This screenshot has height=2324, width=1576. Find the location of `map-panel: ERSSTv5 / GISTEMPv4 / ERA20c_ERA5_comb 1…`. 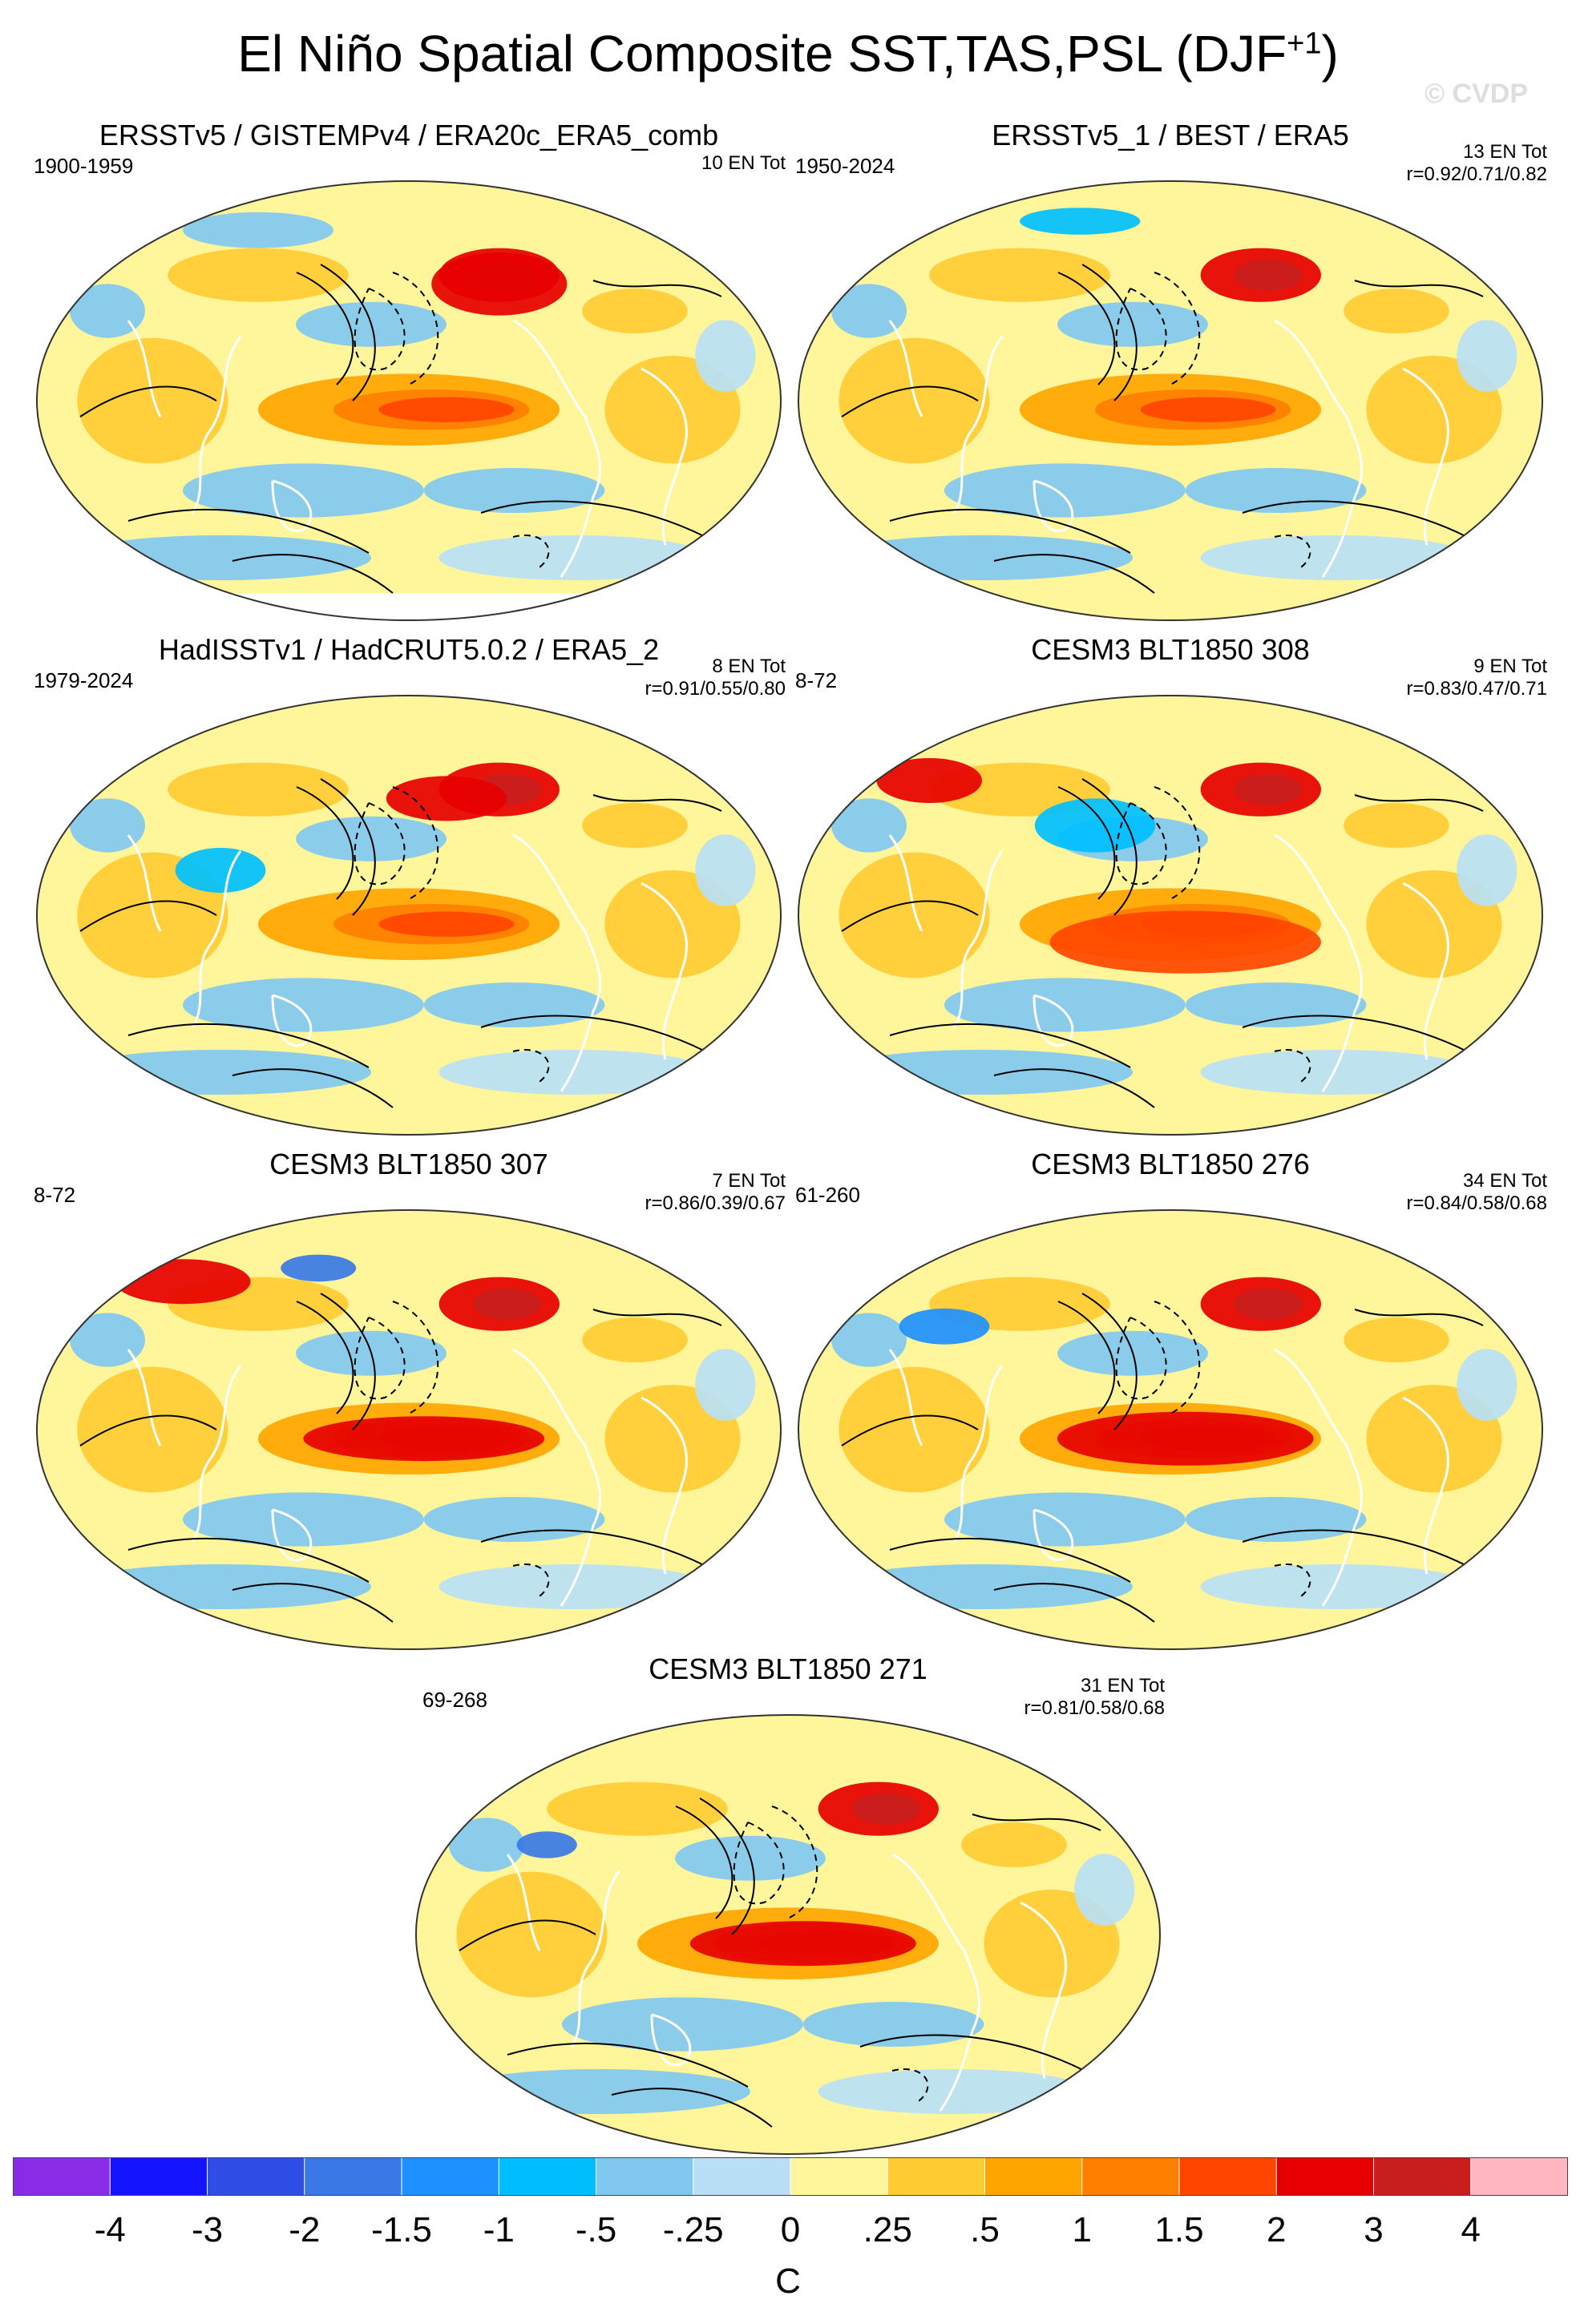

map-panel: ERSSTv5 / GISTEMPv4 / ERA20c_ERA5_comb 1… is located at coordinates (409, 375).